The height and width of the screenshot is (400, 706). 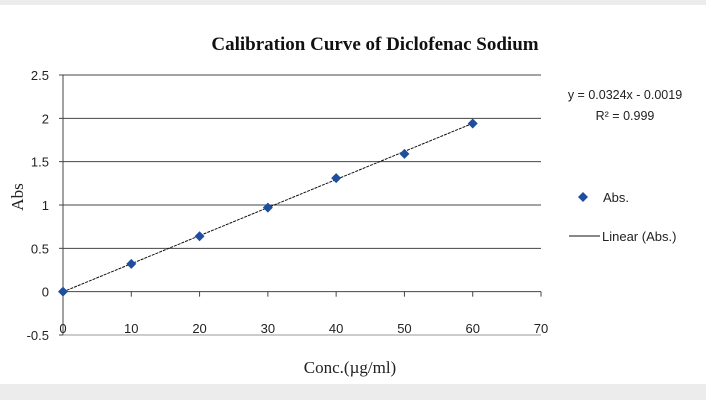 What do you see at coordinates (583, 197) in the screenshot?
I see `legend-diamond-marker` at bounding box center [583, 197].